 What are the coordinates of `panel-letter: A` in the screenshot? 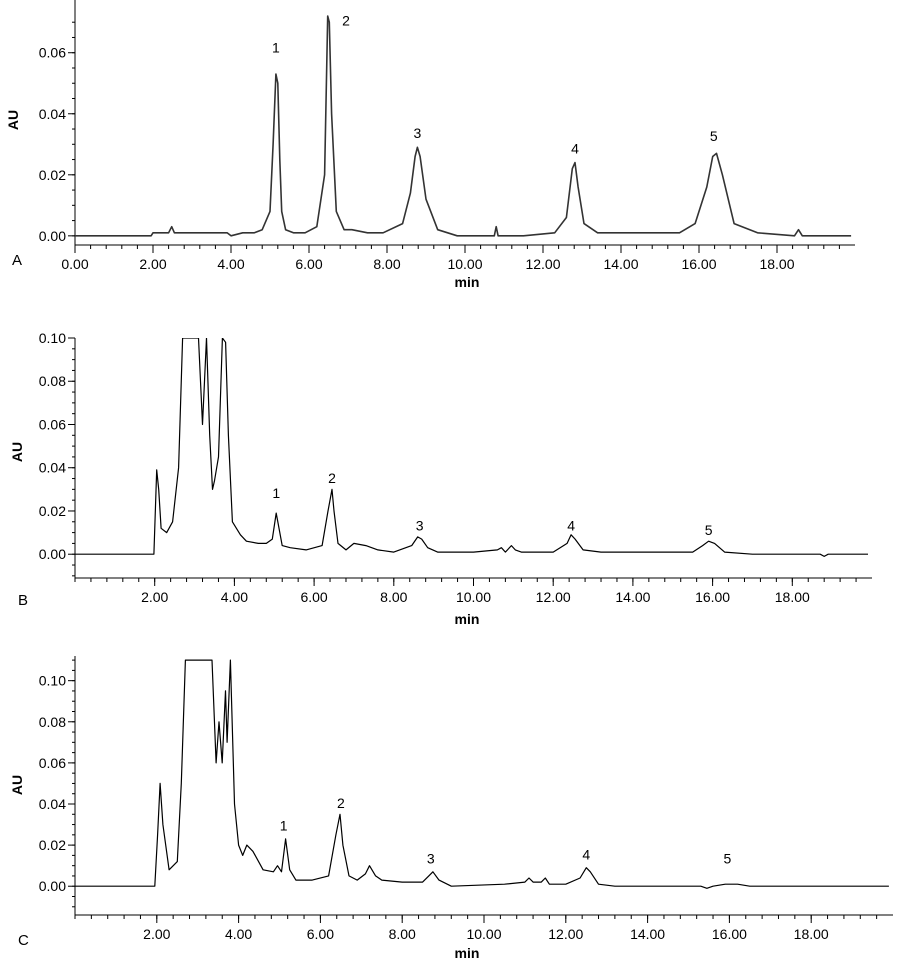 It's located at (17, 260).